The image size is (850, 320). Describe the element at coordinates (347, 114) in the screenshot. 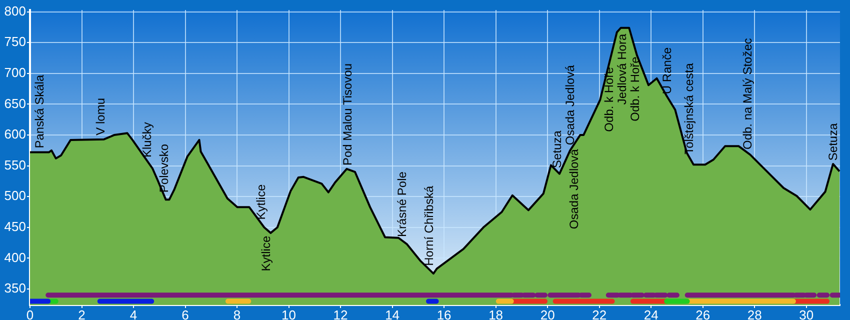

I see `annotation: Pod Malou Tisovou` at that location.